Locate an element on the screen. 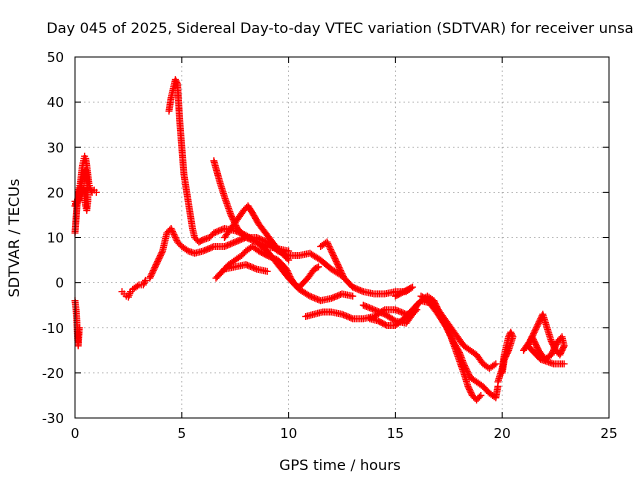 The height and width of the screenshot is (480, 640). y-tick-label: 30 is located at coordinates (55, 148).